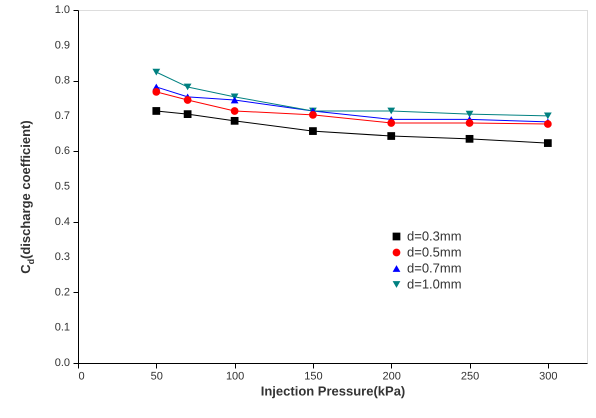 This screenshot has height=418, width=596. What do you see at coordinates (434, 236) in the screenshot?
I see `legend-label: d=0.3mm` at bounding box center [434, 236].